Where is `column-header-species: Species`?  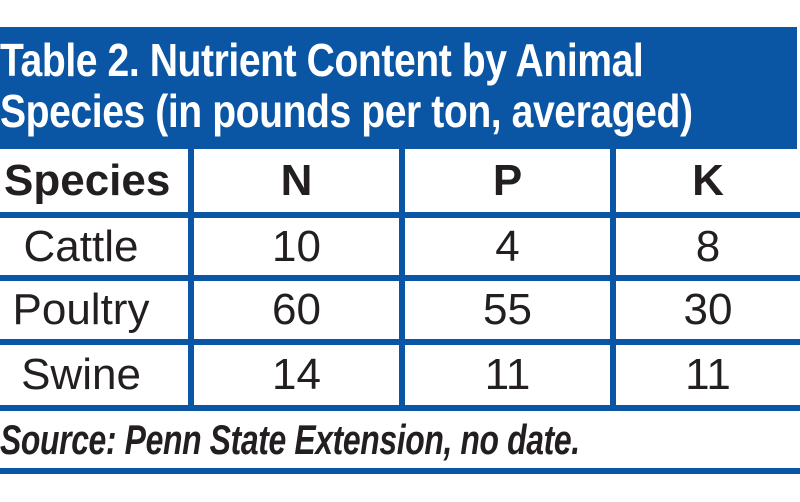
column-header-species: Species is located at coordinates (97, 180).